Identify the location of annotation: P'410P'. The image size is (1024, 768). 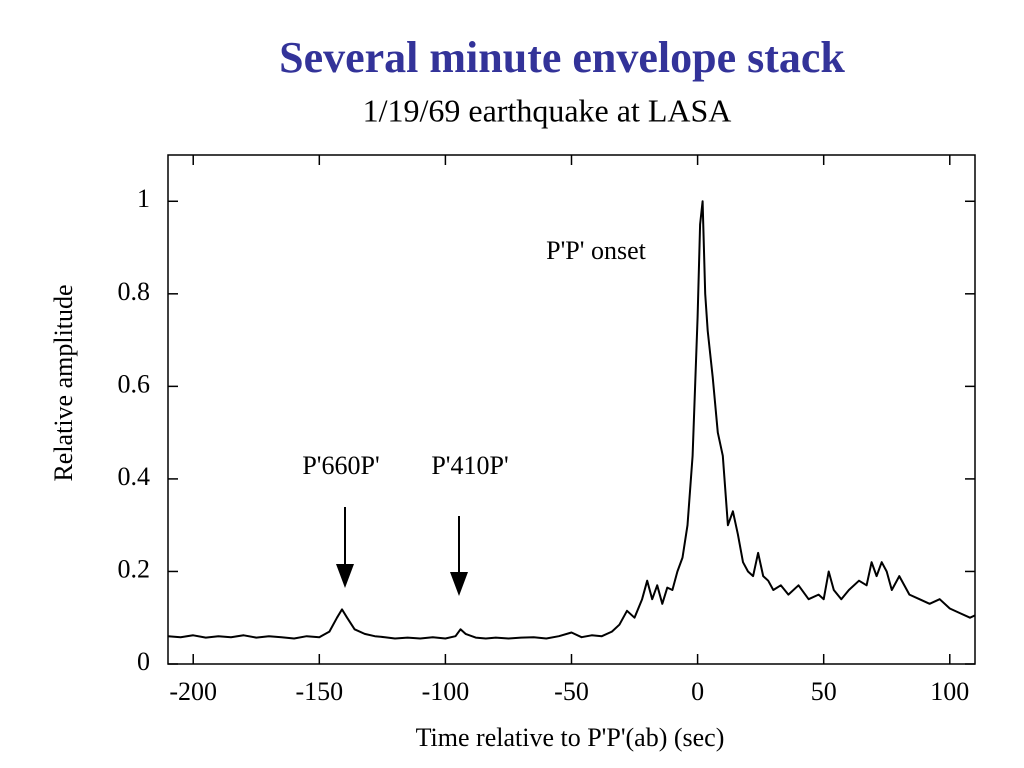
(469, 465).